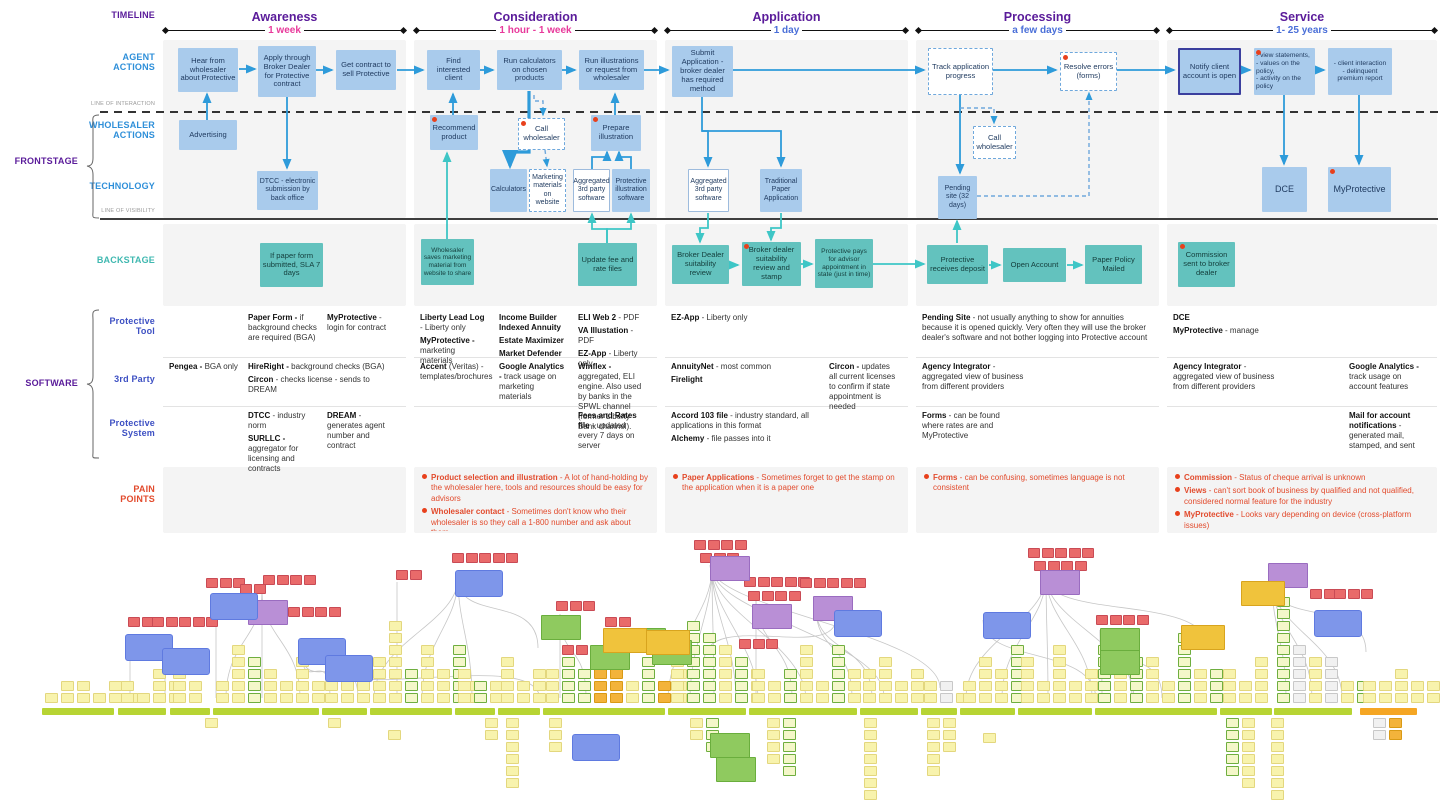  Describe the element at coordinates (1359, 189) in the screenshot. I see `process-box: MyProtective` at that location.